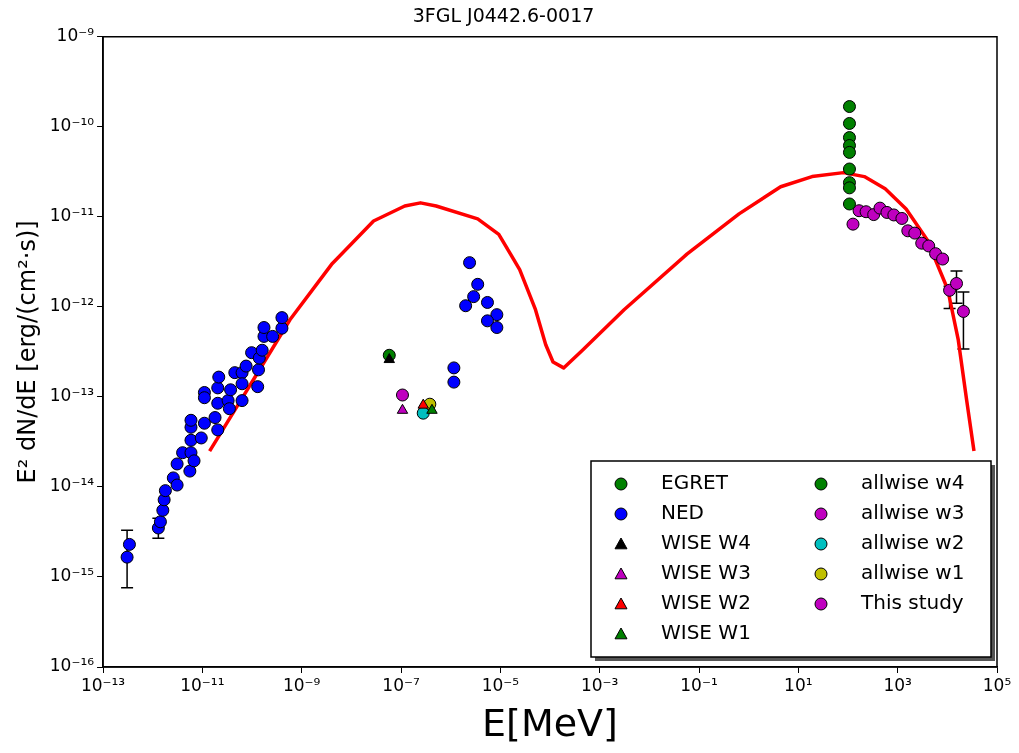  What do you see at coordinates (695, 482) in the screenshot?
I see `legend-label: EGRET` at bounding box center [695, 482].